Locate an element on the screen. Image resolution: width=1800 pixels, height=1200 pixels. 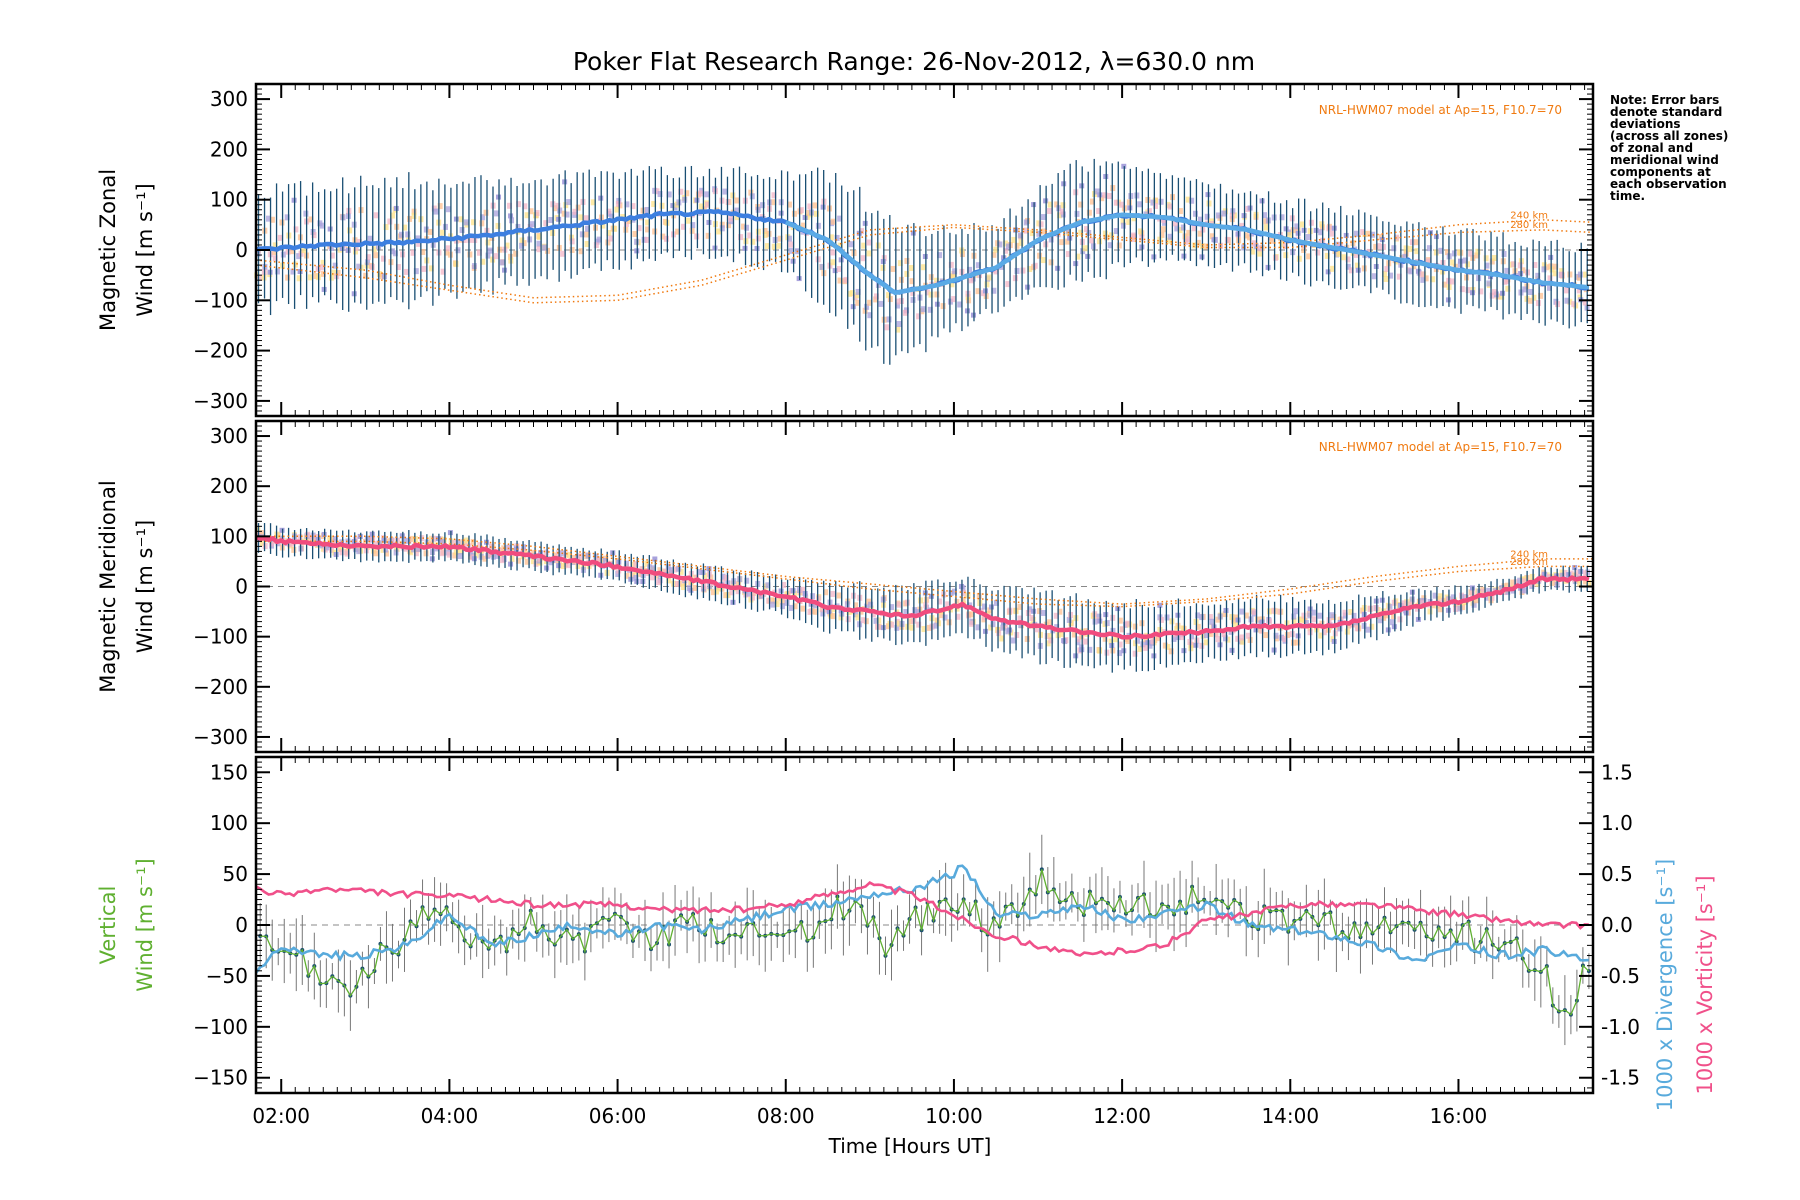
y-tick-label: −300 is located at coordinates (220, 737).